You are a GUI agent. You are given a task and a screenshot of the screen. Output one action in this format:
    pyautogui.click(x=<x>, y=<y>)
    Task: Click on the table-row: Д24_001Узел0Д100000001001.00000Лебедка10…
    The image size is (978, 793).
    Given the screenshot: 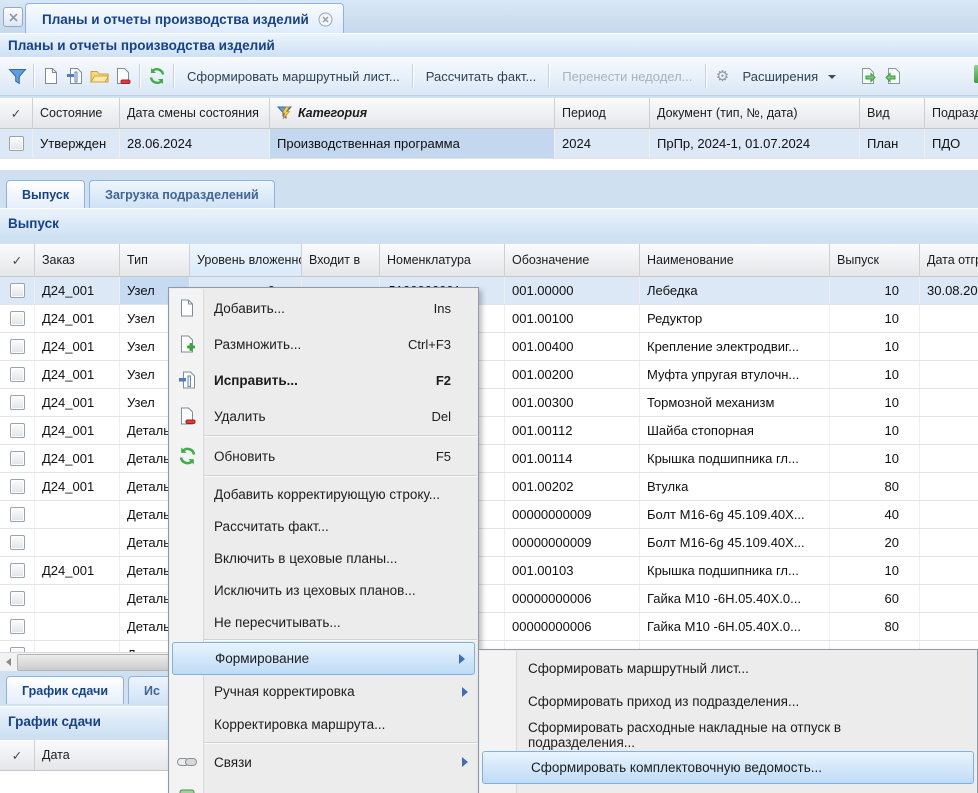 What is the action you would take?
    pyautogui.click(x=489, y=291)
    